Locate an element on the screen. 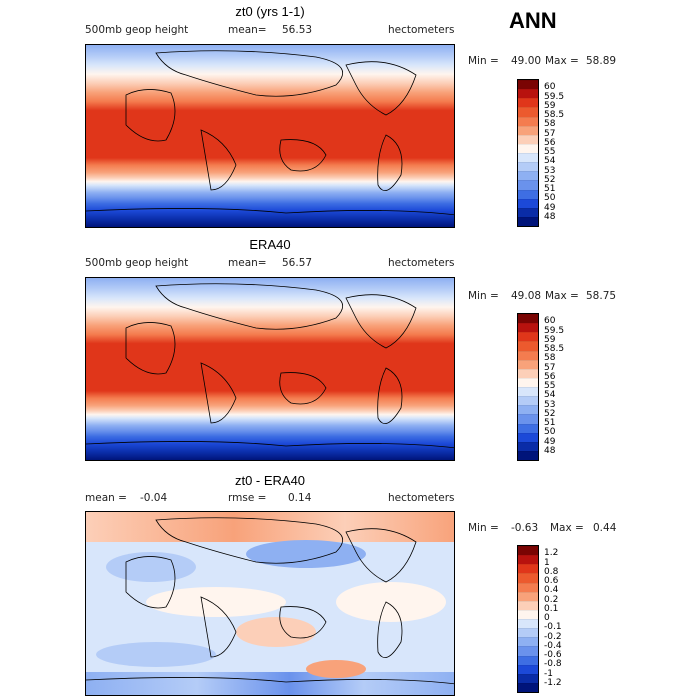  colorbar-tick-label: 57 is located at coordinates (550, 367).